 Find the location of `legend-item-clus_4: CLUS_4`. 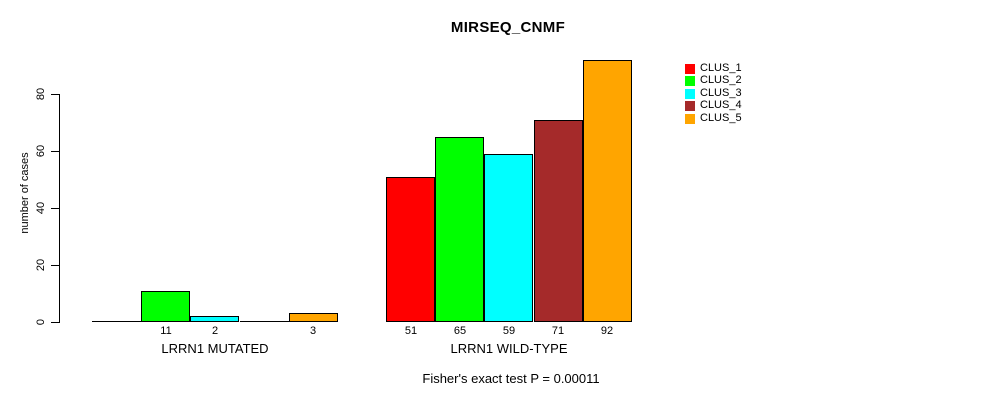

legend-item-clus_4: CLUS_4 is located at coordinates (713, 105).